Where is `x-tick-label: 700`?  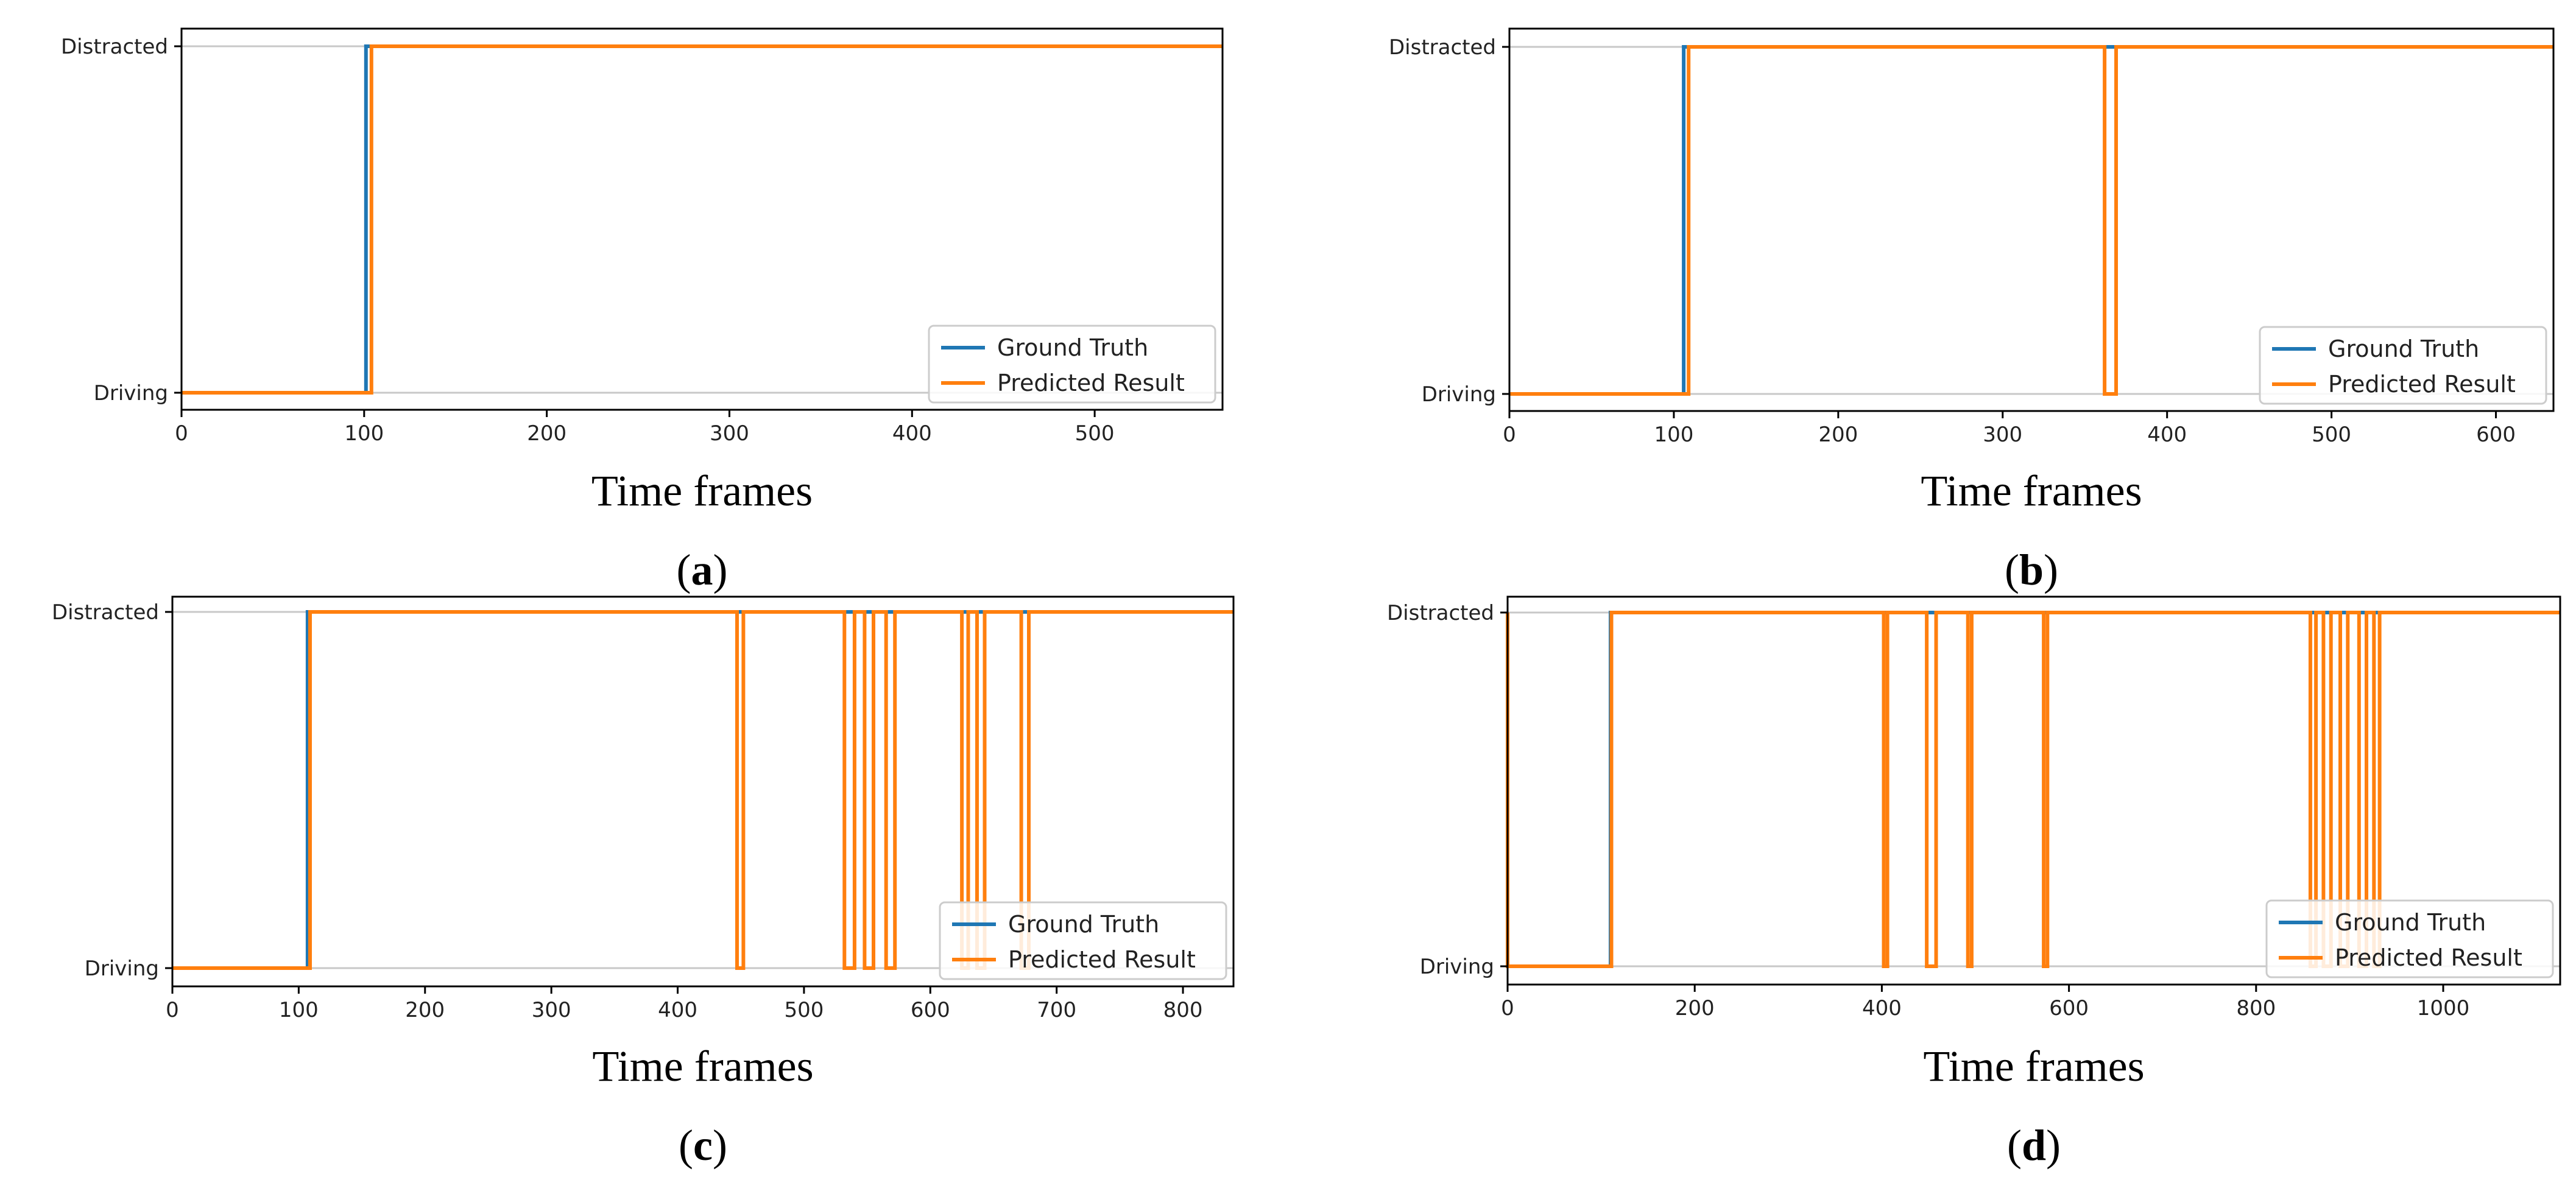 x-tick-label: 700 is located at coordinates (1056, 1010).